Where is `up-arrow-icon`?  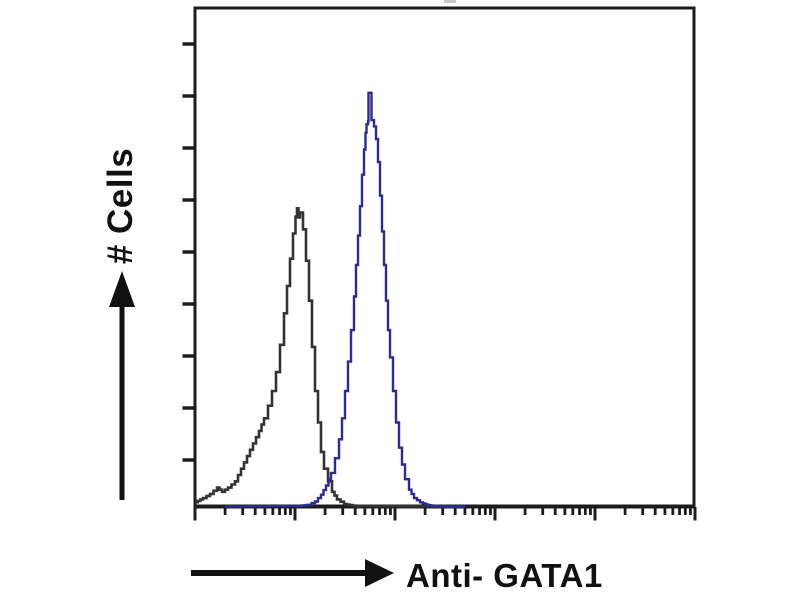
up-arrow-icon is located at coordinates (122, 385).